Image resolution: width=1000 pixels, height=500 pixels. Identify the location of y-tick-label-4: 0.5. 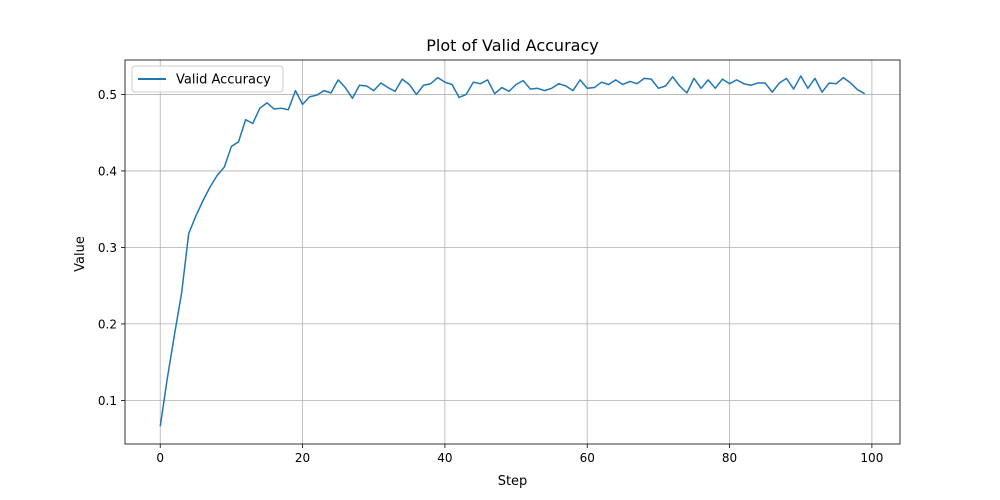
(107, 95).